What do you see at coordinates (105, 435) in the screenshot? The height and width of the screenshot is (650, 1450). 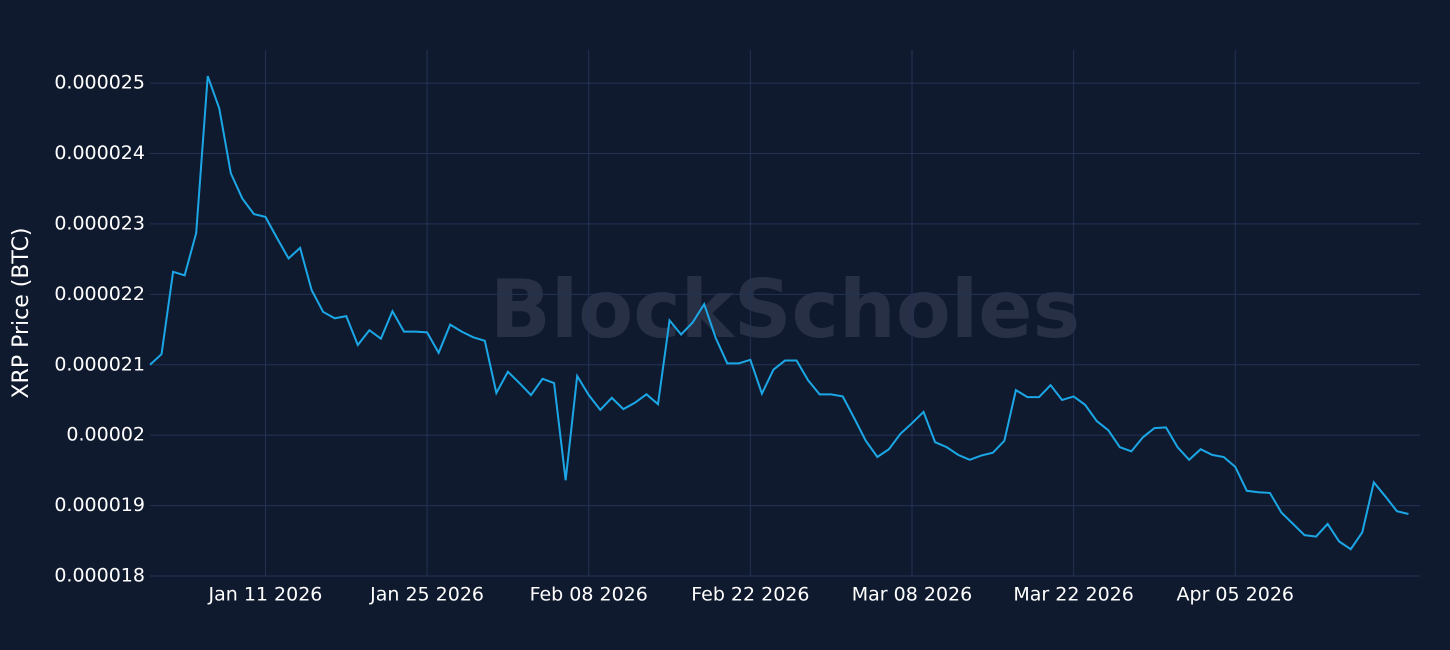 I see `y-tick-label: 0.00002` at bounding box center [105, 435].